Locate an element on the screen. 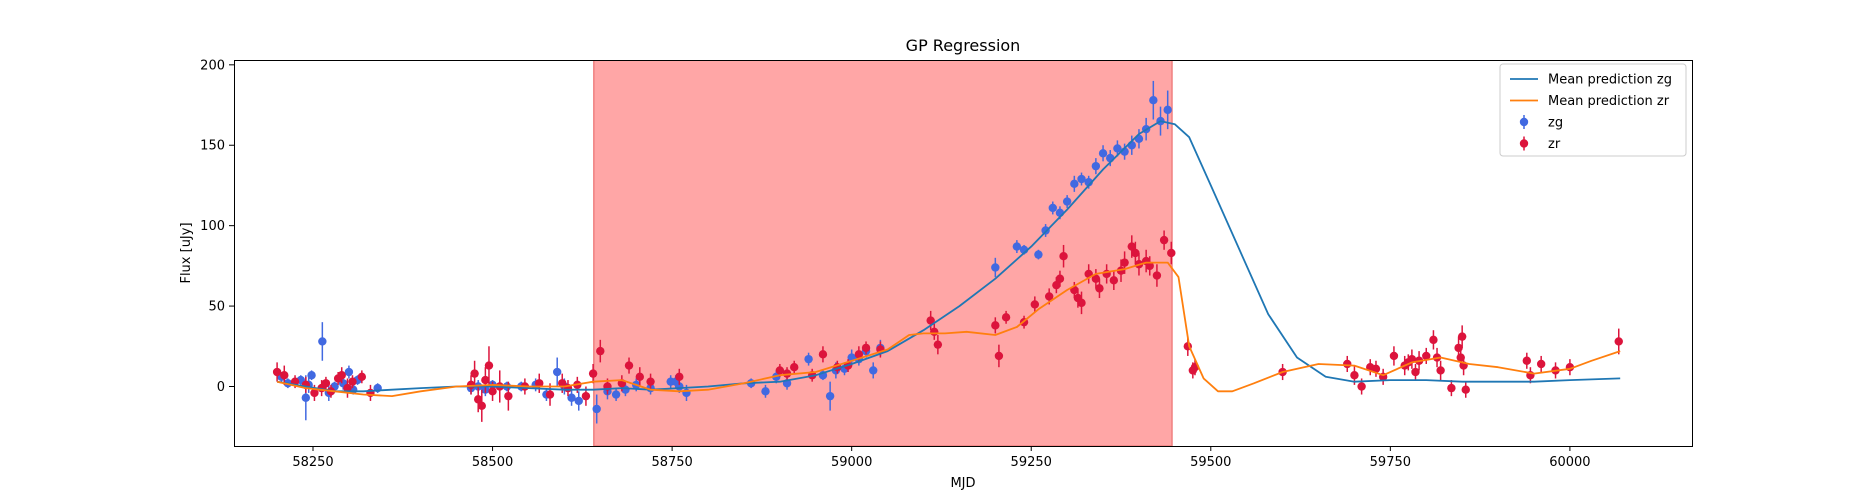  legend-label-mean-prediction-zr: Mean prediction zr is located at coordinates (1609, 101).